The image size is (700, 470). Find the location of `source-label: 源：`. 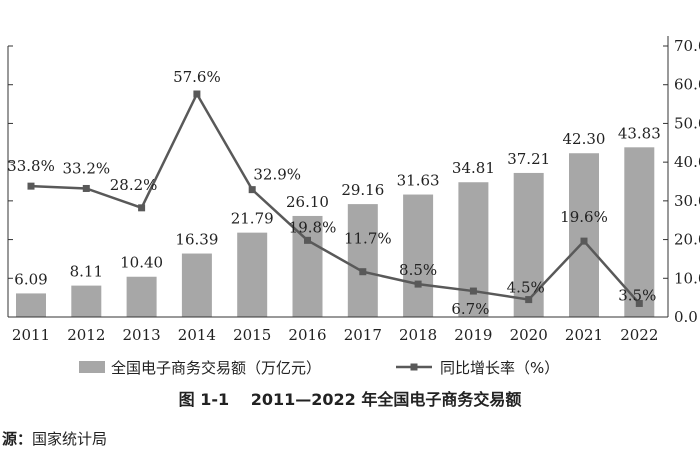

source-label: 源： is located at coordinates (17, 439).